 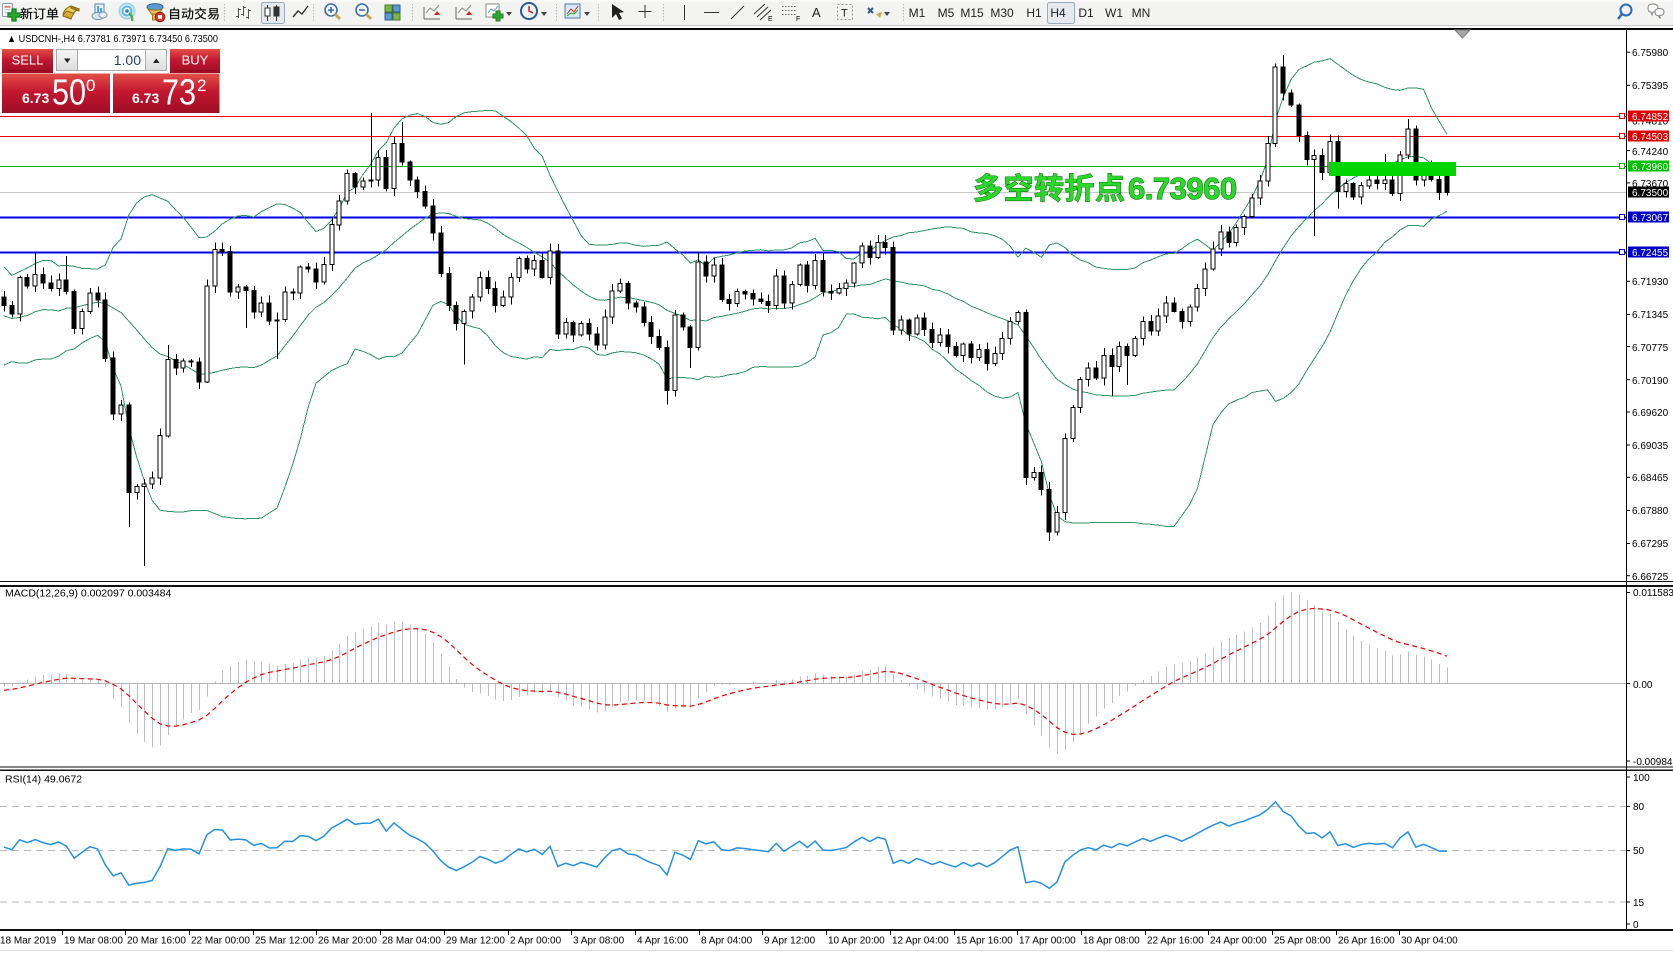 What do you see at coordinates (1650, 348) in the screenshot?
I see `svg-text: 6.70775` at bounding box center [1650, 348].